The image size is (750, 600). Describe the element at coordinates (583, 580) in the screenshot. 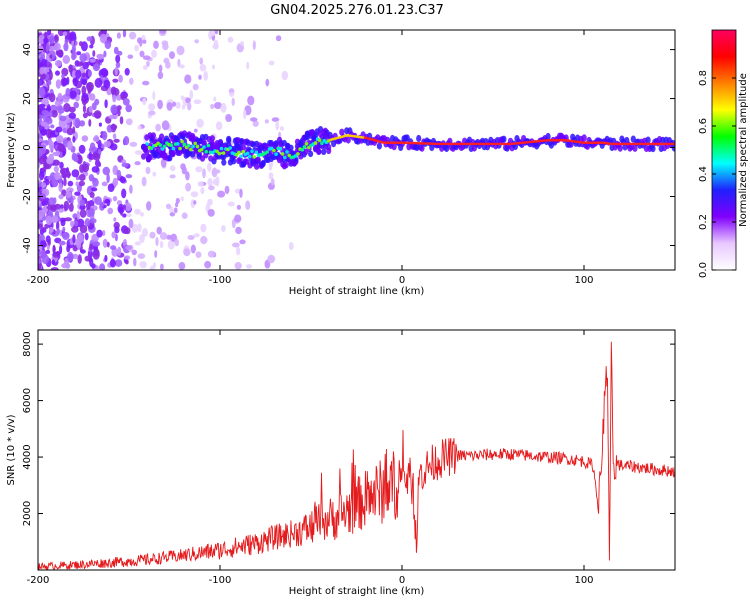

I see `x-tick-label: 100` at that location.